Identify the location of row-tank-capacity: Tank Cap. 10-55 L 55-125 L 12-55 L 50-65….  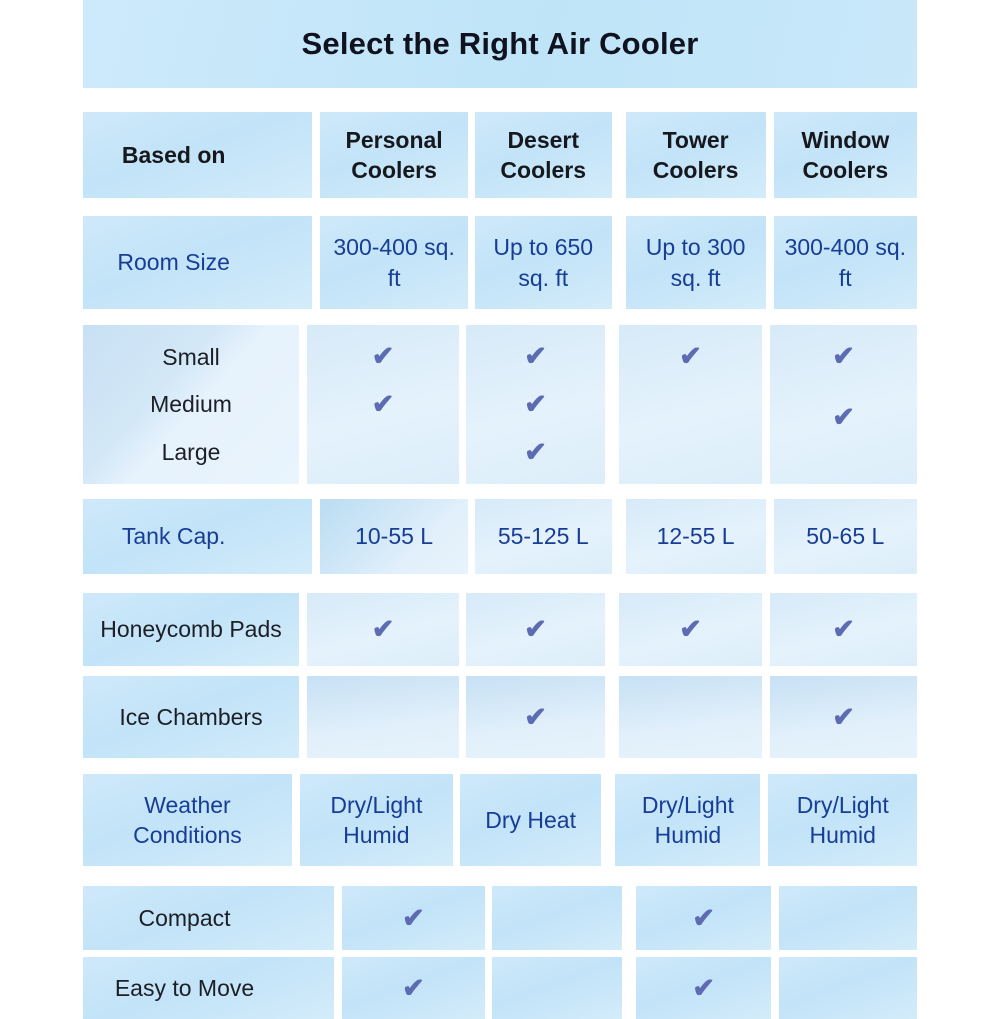
(500, 536).